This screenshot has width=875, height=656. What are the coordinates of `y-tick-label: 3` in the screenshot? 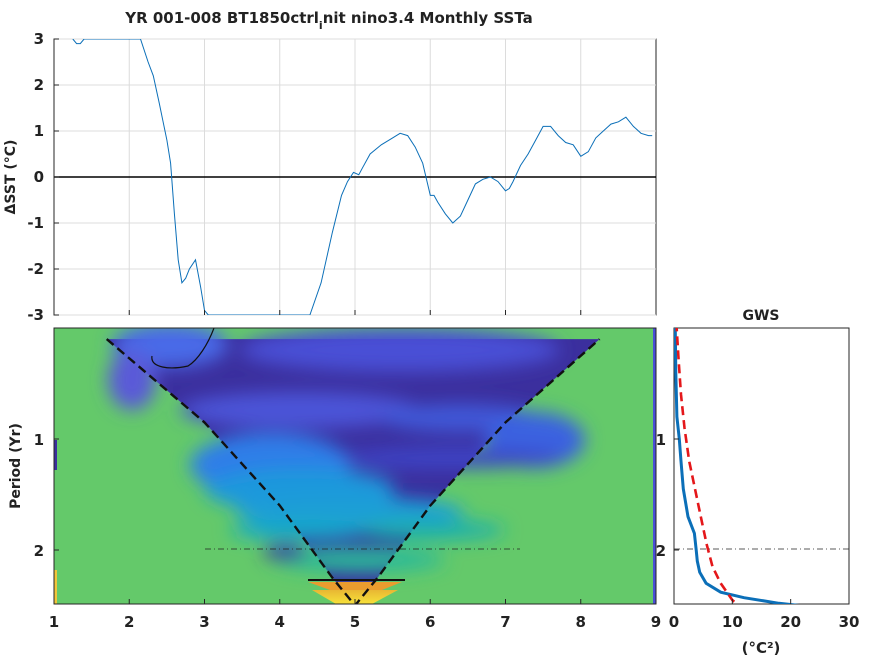 It's located at (39, 39).